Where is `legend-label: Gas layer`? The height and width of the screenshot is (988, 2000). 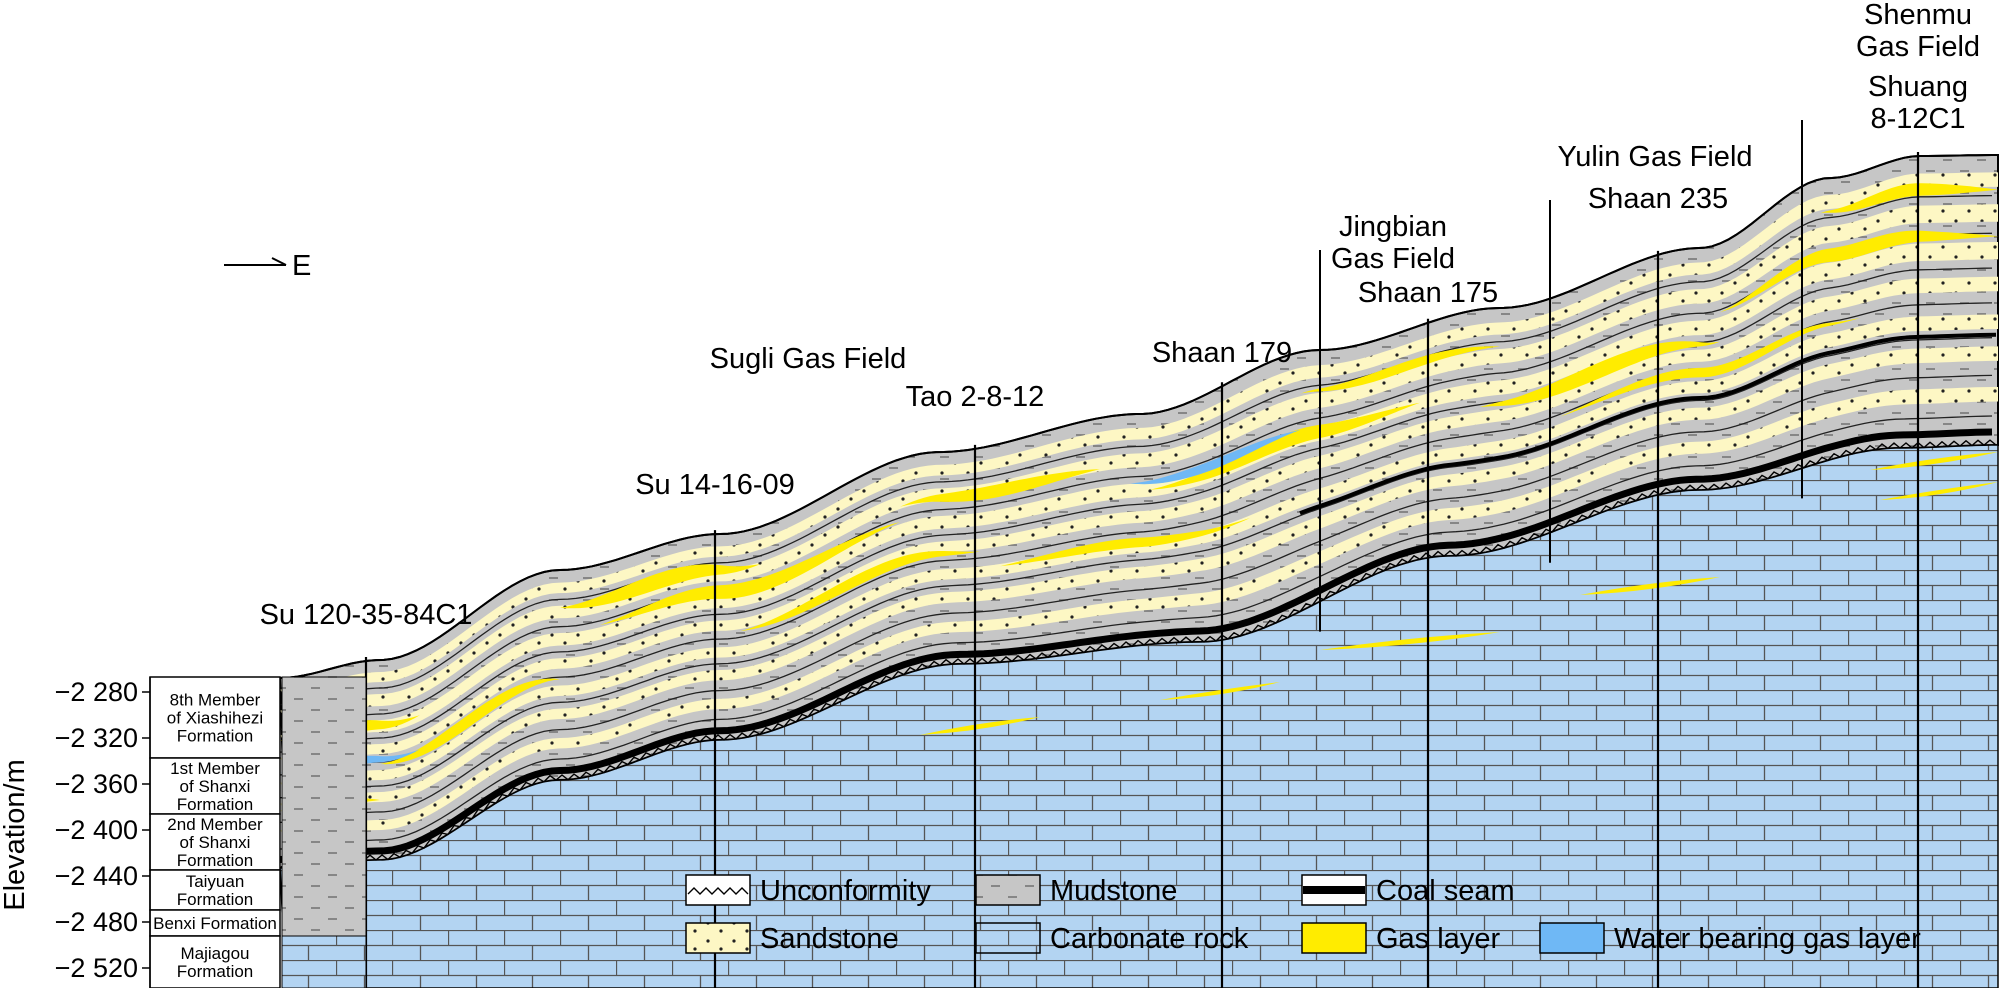 legend-label: Gas layer is located at coordinates (1438, 939).